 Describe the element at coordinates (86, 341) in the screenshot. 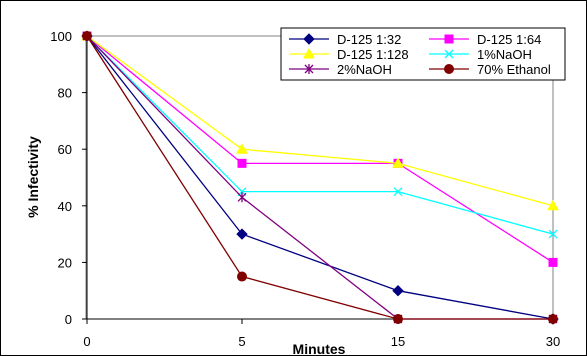

I see `x-tick-label: 0` at that location.